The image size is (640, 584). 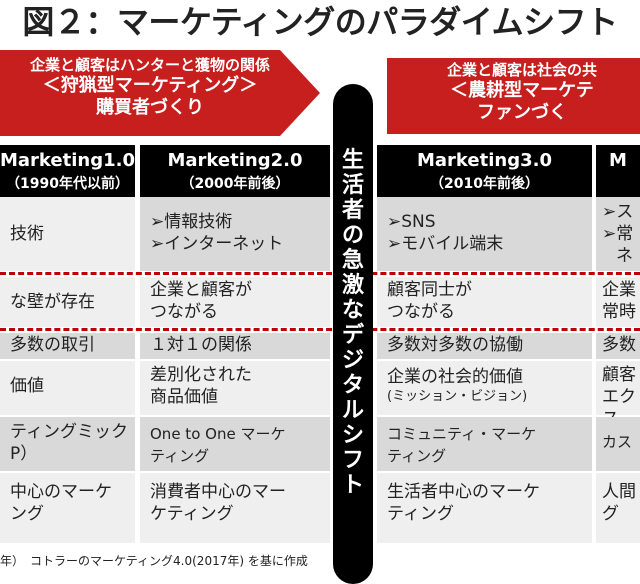 I want to click on header-period: （2000年前後）, so click(x=235, y=184).